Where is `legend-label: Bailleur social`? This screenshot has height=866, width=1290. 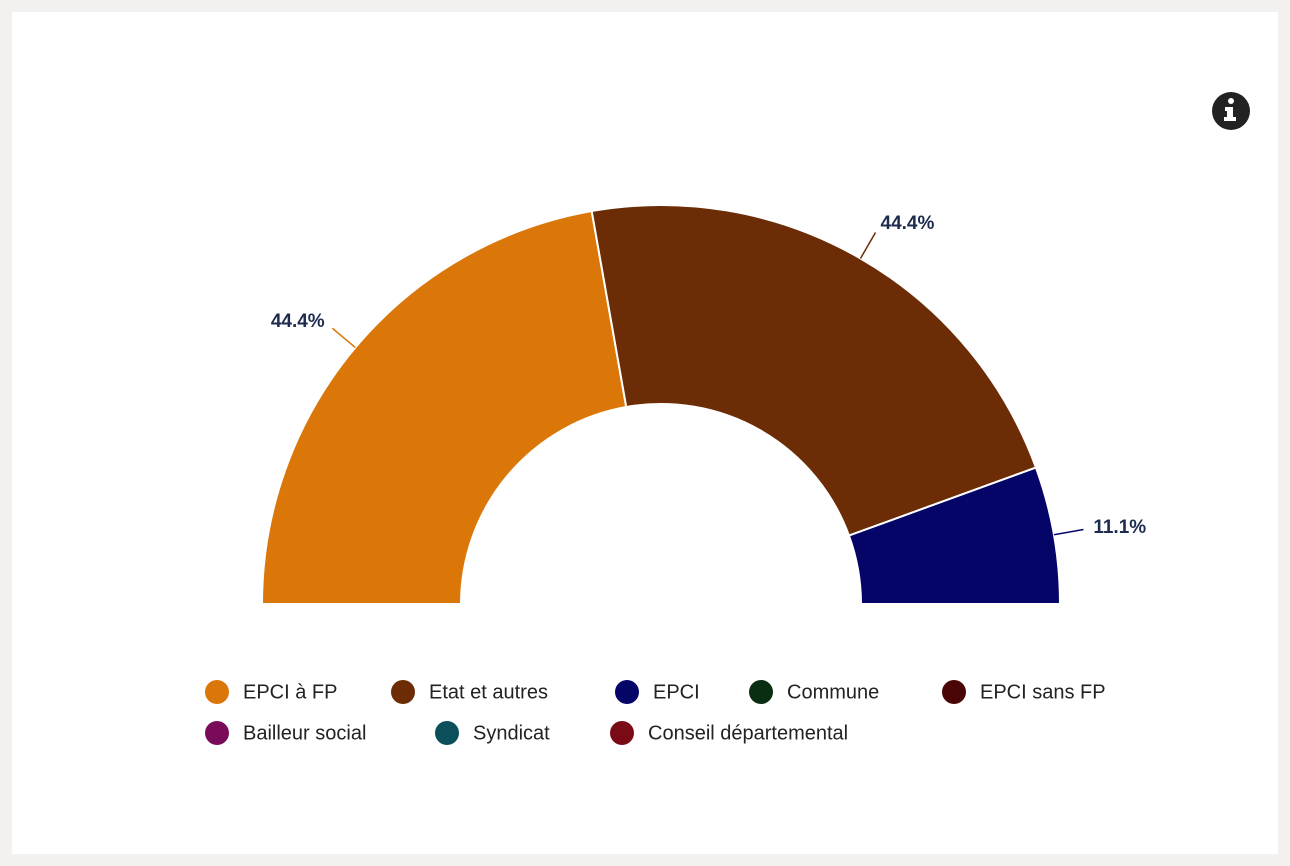 legend-label: Bailleur social is located at coordinates (304, 733).